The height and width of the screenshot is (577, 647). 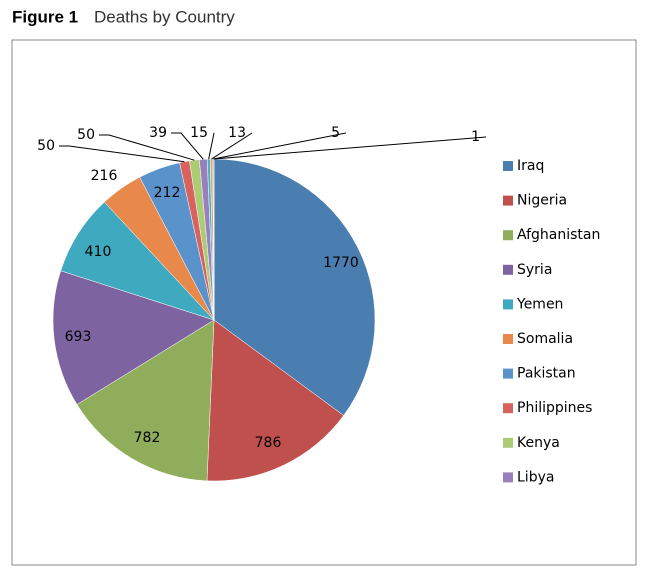 What do you see at coordinates (237, 133) in the screenshot?
I see `data-label: 13` at bounding box center [237, 133].